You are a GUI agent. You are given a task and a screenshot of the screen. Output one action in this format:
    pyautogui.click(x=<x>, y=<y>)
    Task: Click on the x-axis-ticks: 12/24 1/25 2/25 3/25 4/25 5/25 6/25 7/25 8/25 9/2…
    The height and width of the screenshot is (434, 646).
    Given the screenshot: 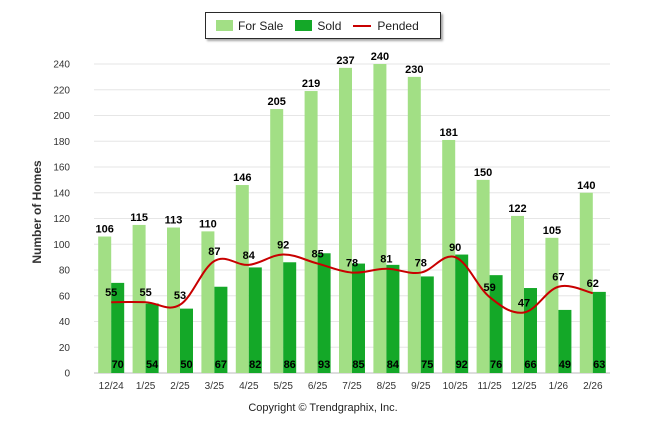 What is the action you would take?
    pyautogui.click(x=351, y=386)
    